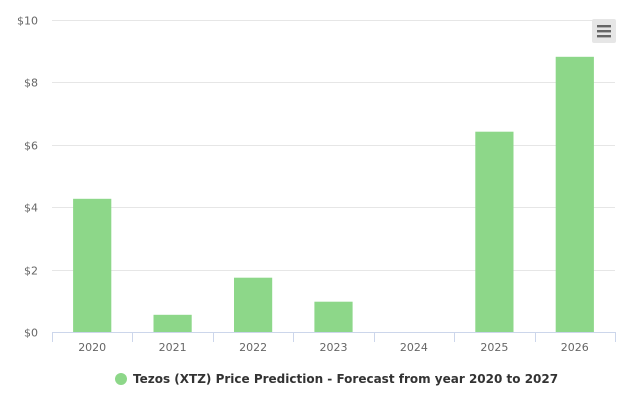  Describe the element at coordinates (27, 21) in the screenshot. I see `y-tick-label: $10` at that location.